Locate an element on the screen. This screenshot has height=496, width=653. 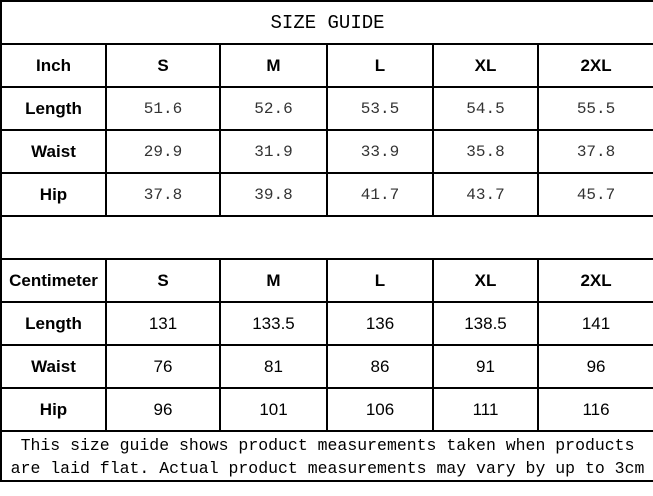
spacer-row is located at coordinates (326, 237).